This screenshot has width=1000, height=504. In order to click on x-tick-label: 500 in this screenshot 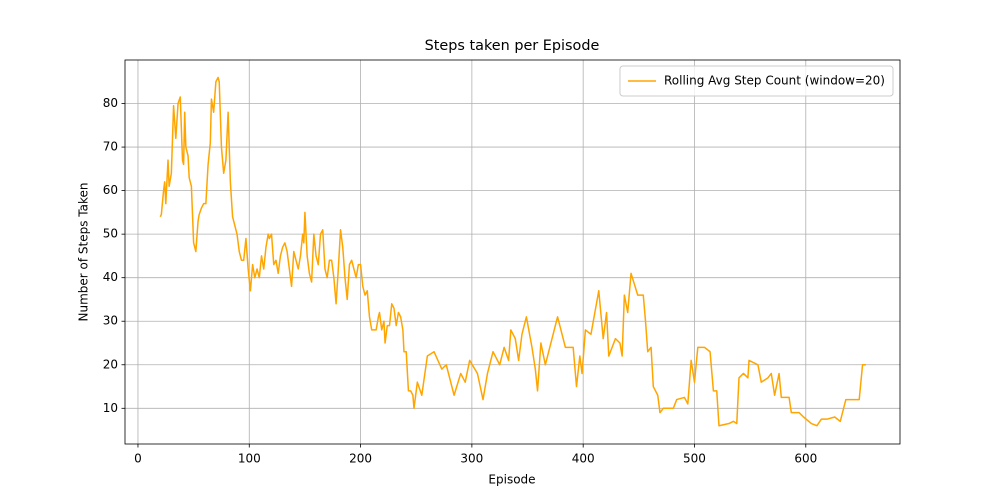, I will do `click(694, 459)`.